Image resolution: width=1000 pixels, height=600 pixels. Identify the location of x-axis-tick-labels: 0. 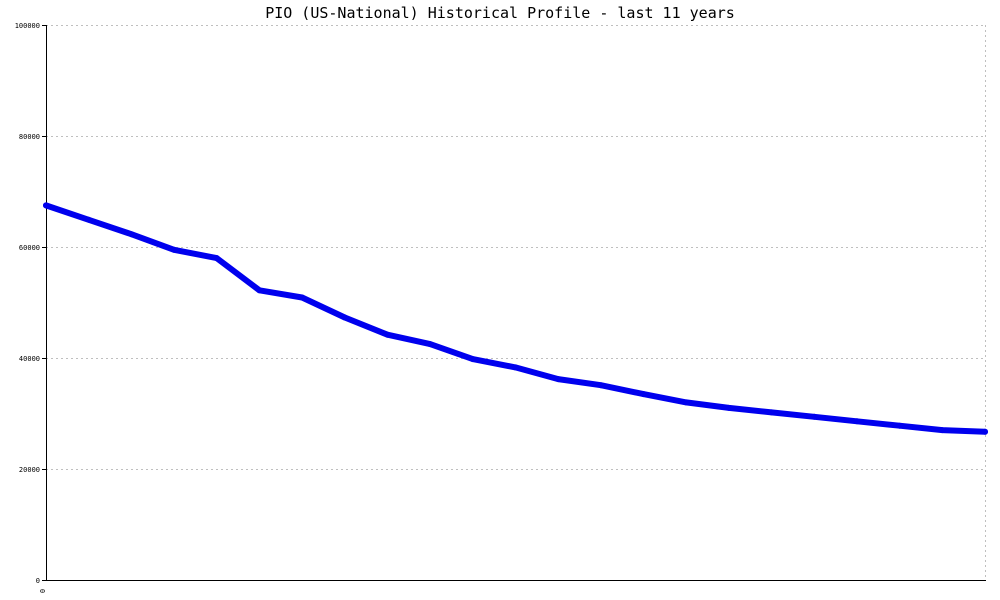
(43, 591).